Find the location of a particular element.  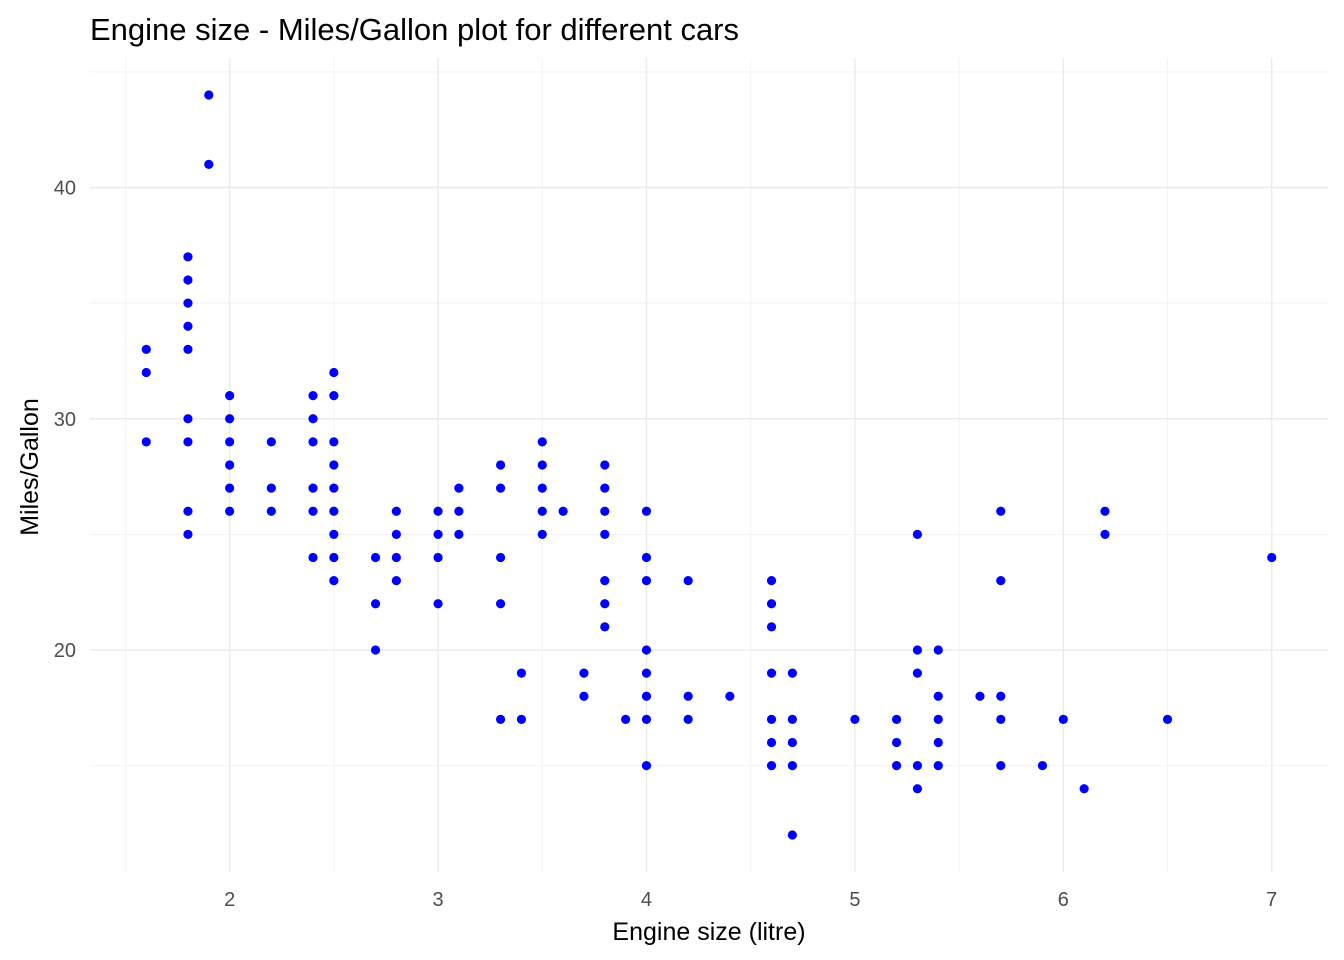

y-tick-label: 30 is located at coordinates (65, 420).